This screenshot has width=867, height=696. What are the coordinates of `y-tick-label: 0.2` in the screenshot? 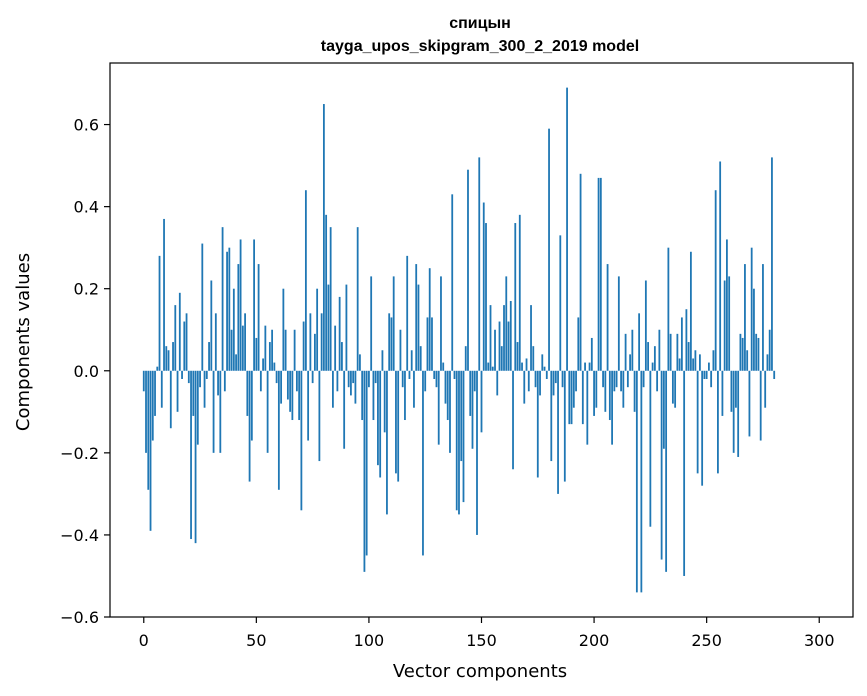 It's located at (86, 289).